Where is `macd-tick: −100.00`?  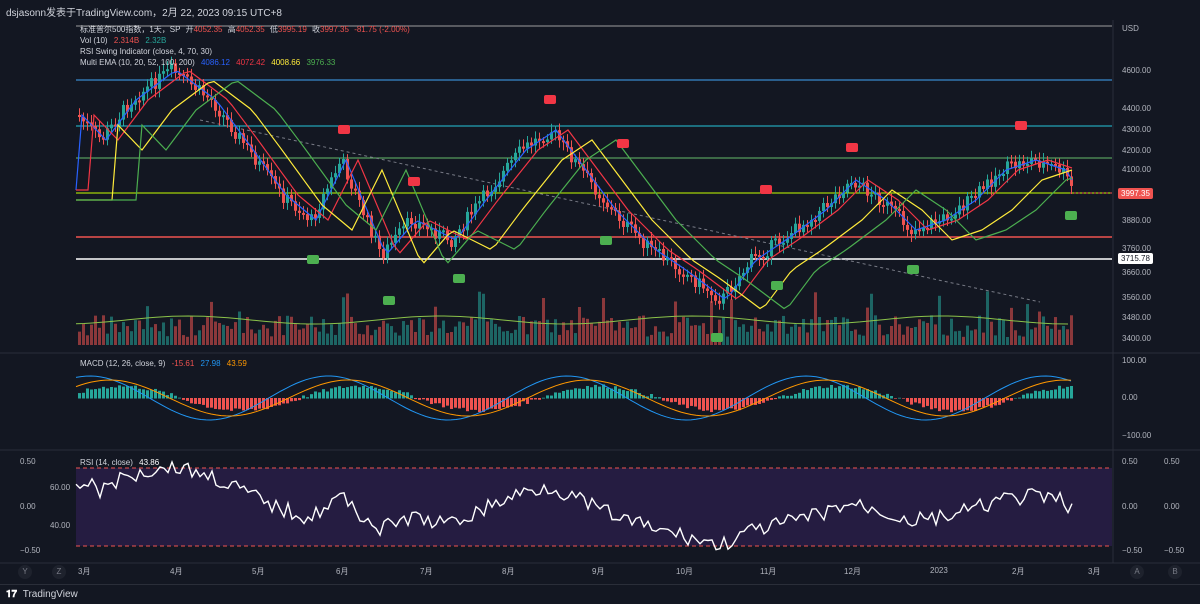 macd-tick: −100.00 is located at coordinates (1137, 435).